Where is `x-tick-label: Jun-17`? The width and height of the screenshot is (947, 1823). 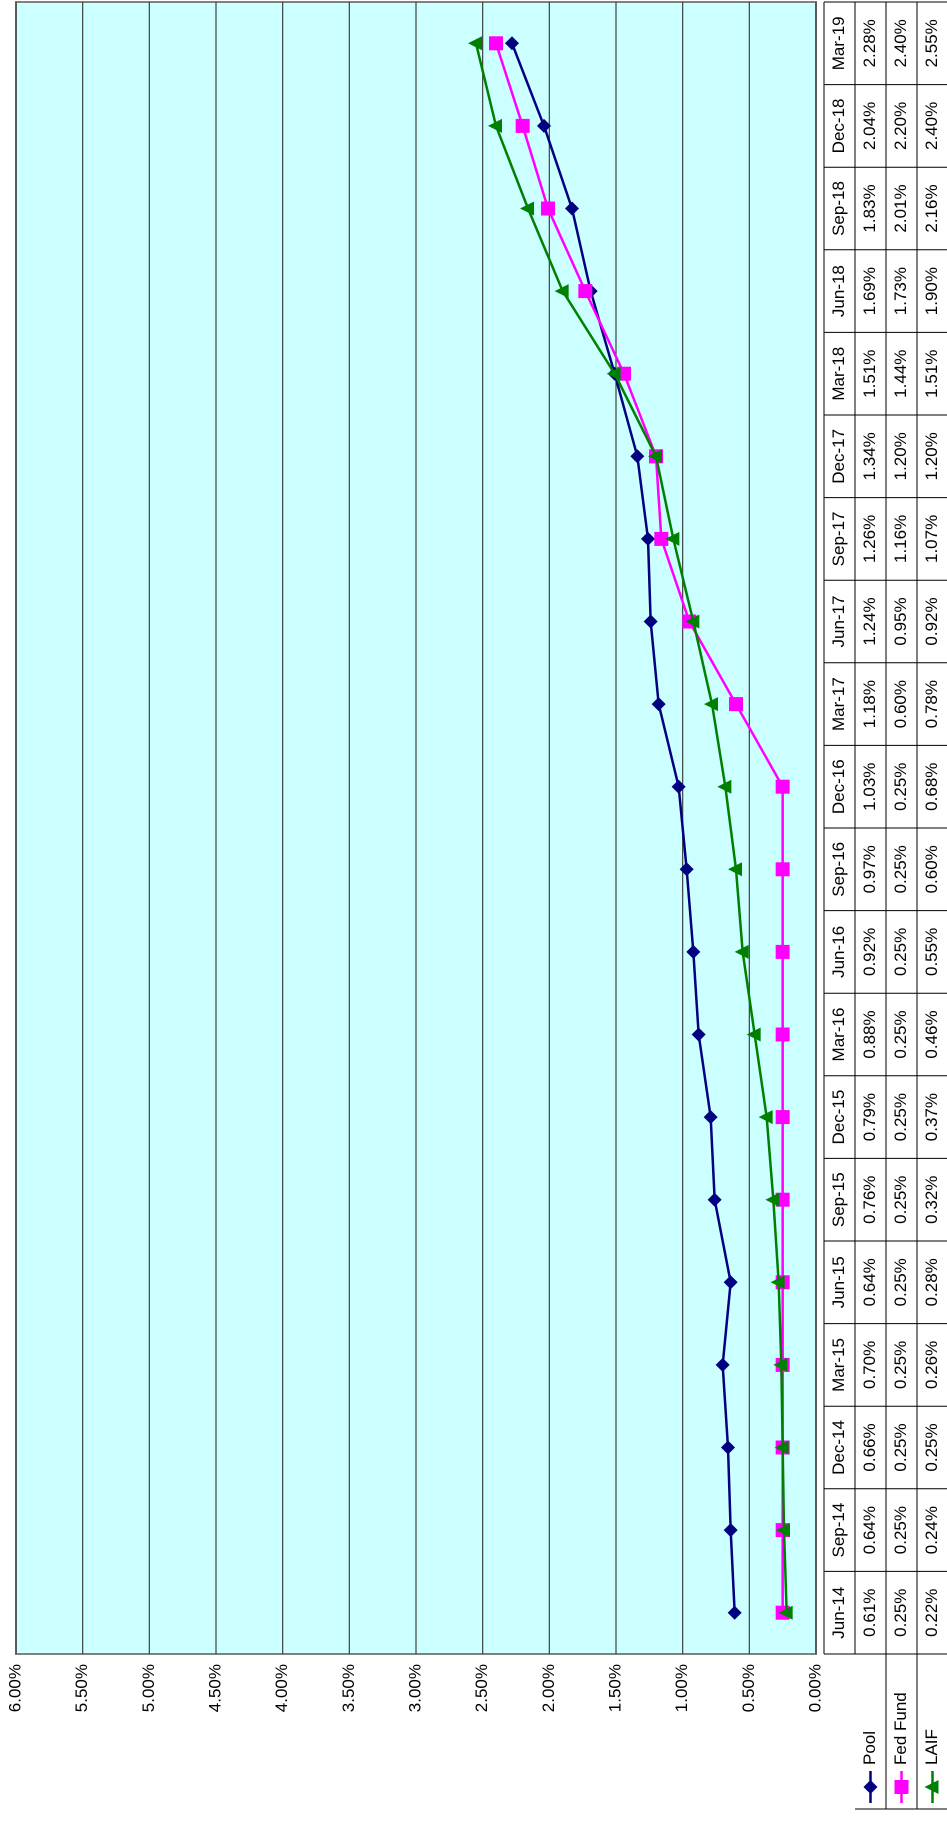
x-tick-label: Jun-17 is located at coordinates (838, 622).